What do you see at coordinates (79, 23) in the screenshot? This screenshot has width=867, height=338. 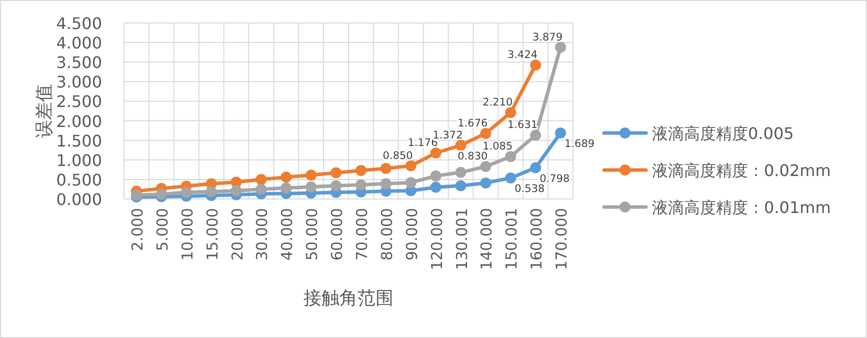 I see `y-tick-label: 4.500` at bounding box center [79, 23].